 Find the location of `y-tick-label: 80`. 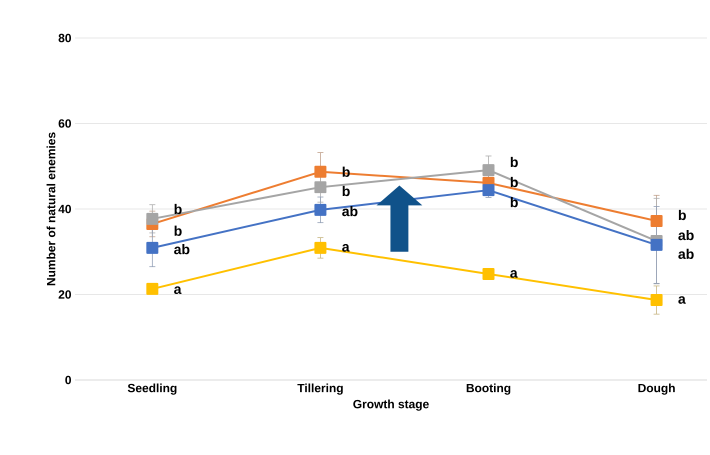

y-tick-label: 80 is located at coordinates (64, 38).